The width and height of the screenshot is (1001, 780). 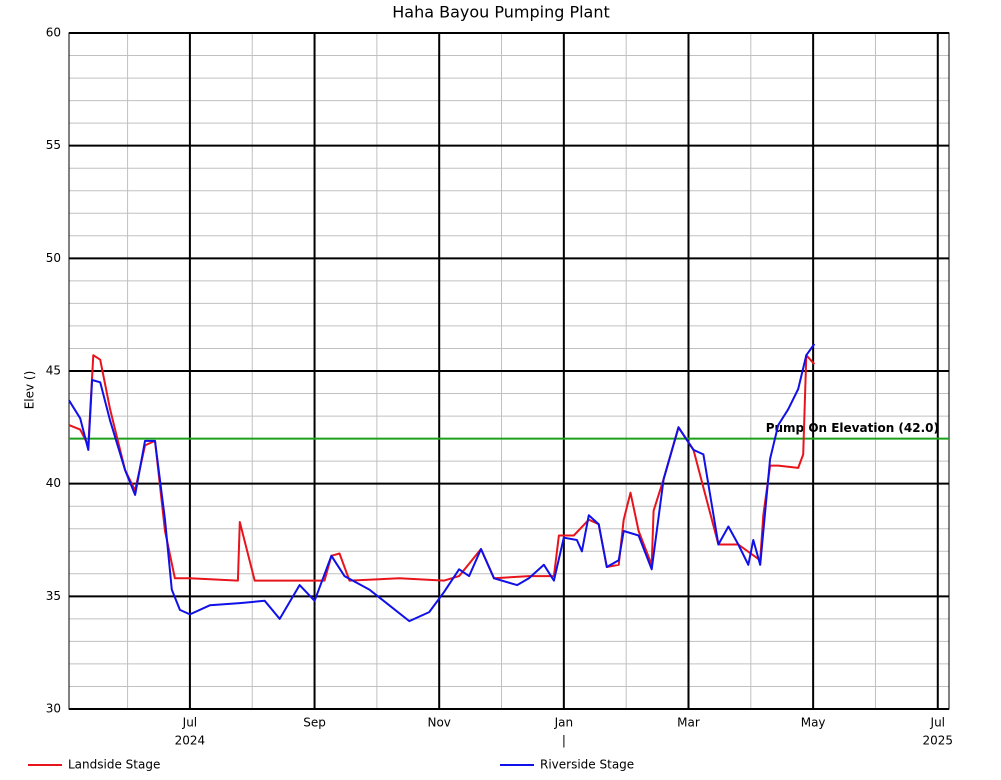 I want to click on y-tick-label: 55, so click(x=53, y=145).